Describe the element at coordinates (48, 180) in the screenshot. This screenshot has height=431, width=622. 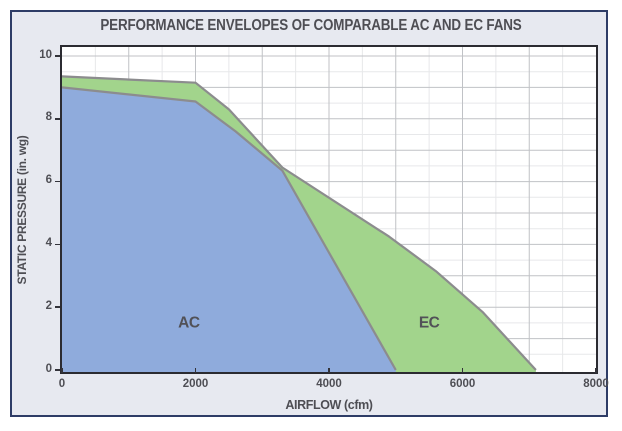
I see `y-tick-label: 6` at that location.